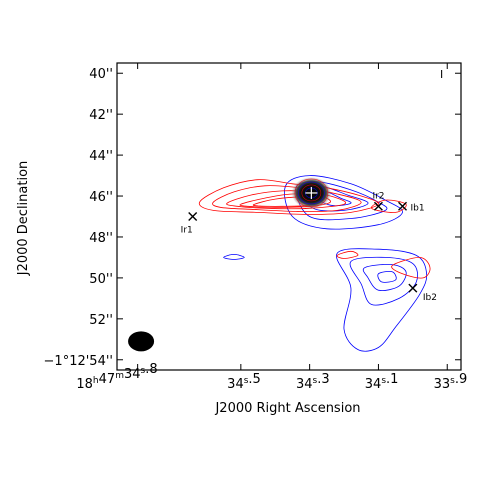  I want to click on y-tick-label-2: 44'', so click(101, 156).